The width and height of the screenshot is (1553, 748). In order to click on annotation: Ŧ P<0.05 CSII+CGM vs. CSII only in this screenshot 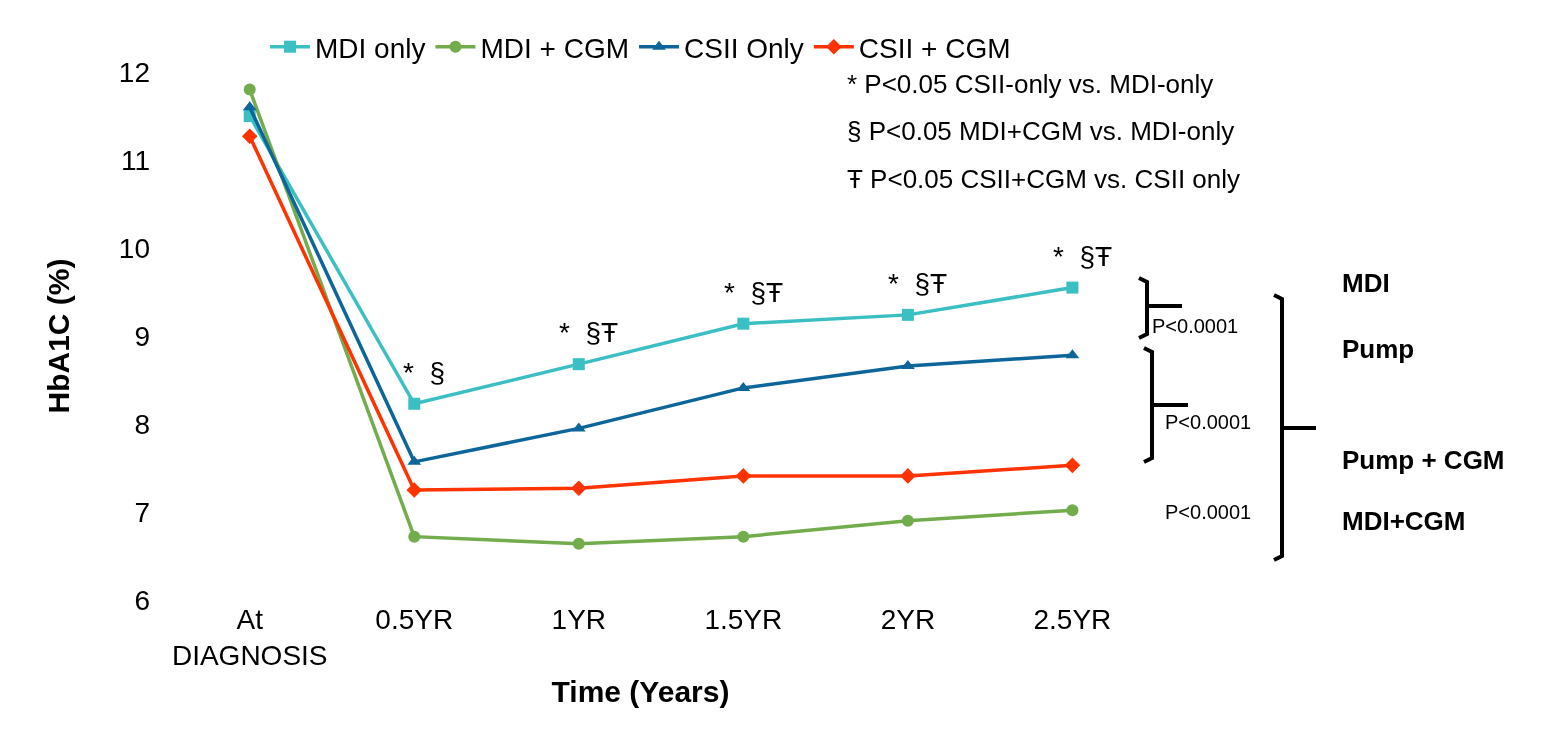, I will do `click(1044, 179)`.